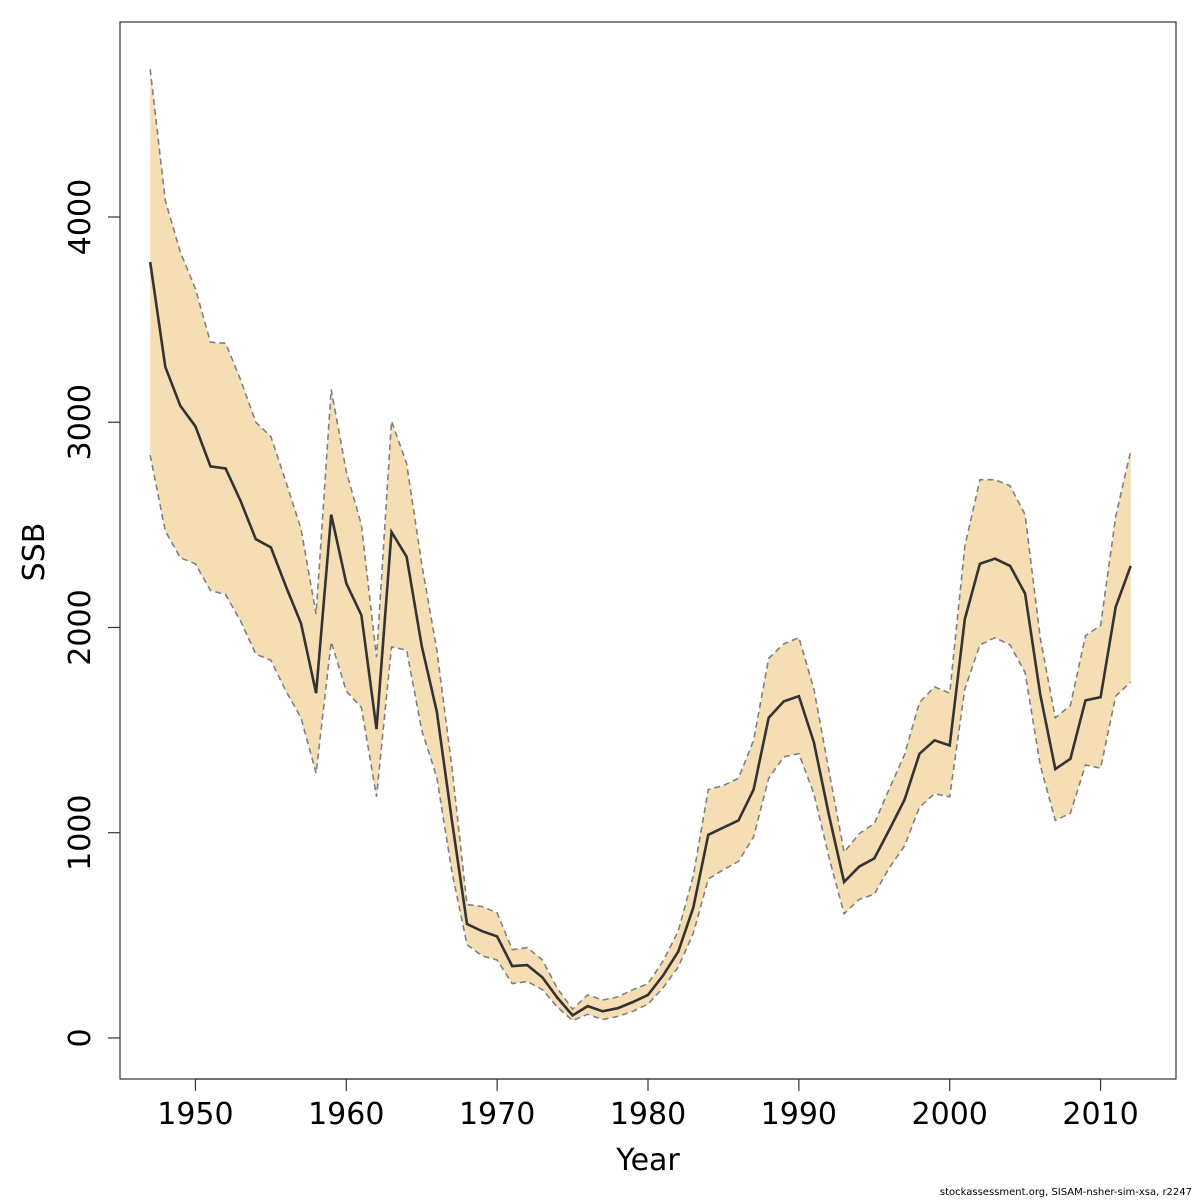 The image size is (1200, 1200). Describe the element at coordinates (80, 217) in the screenshot. I see `y-tick-label: 4000` at that location.